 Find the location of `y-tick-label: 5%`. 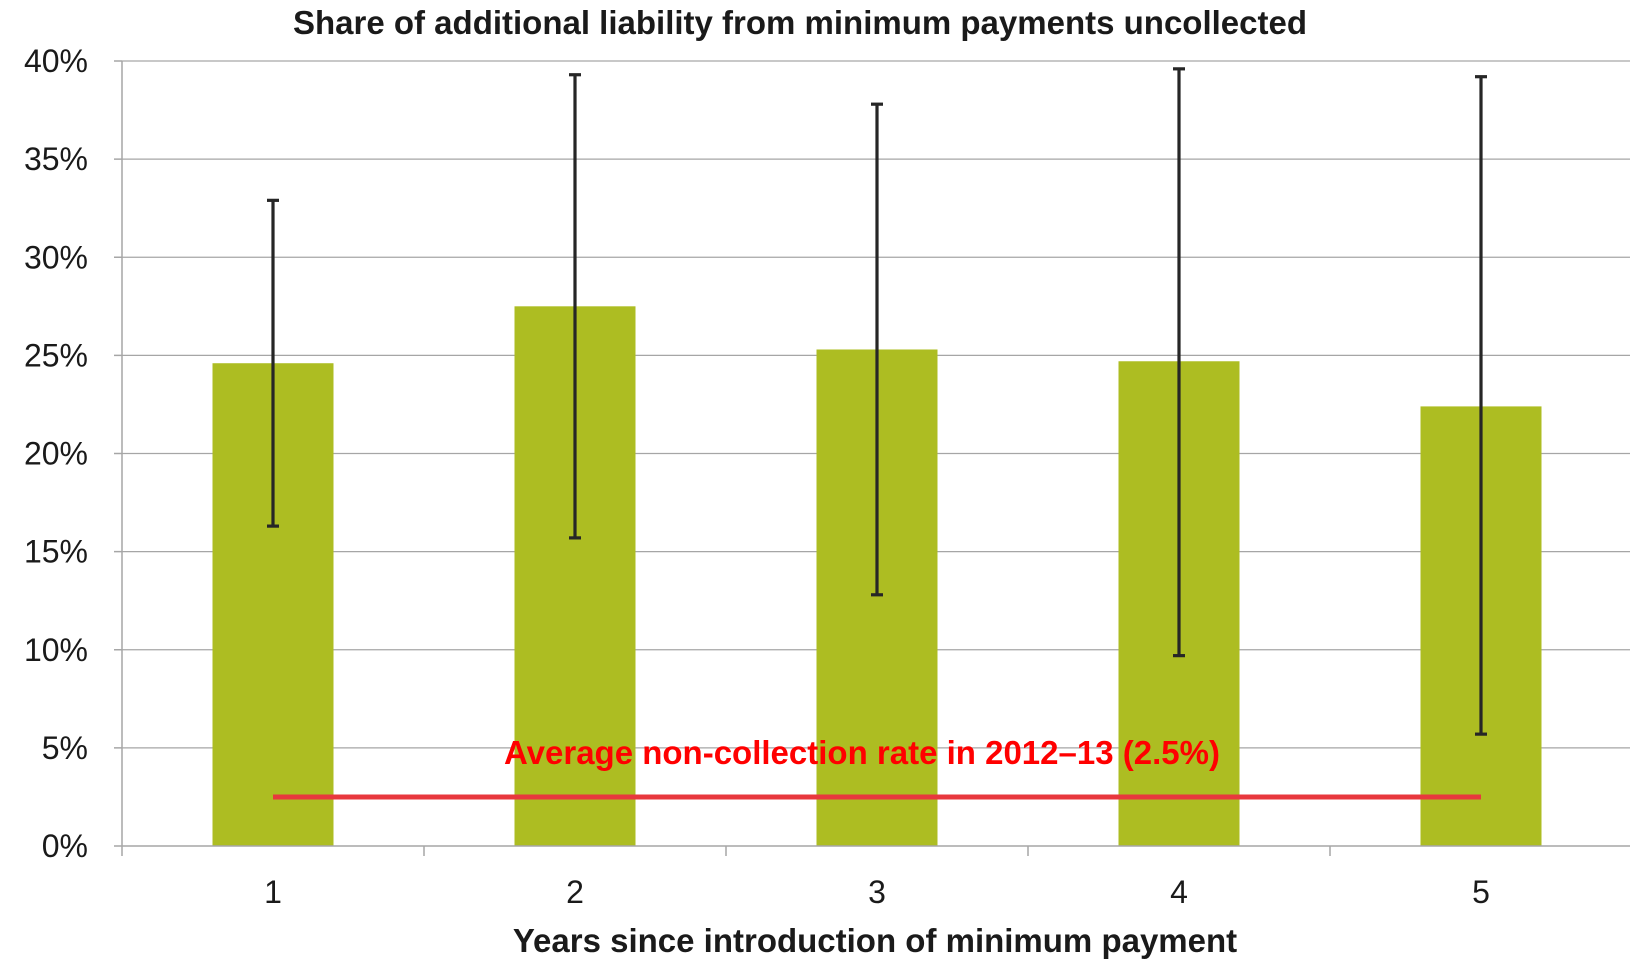

y-tick-label: 5% is located at coordinates (65, 748).